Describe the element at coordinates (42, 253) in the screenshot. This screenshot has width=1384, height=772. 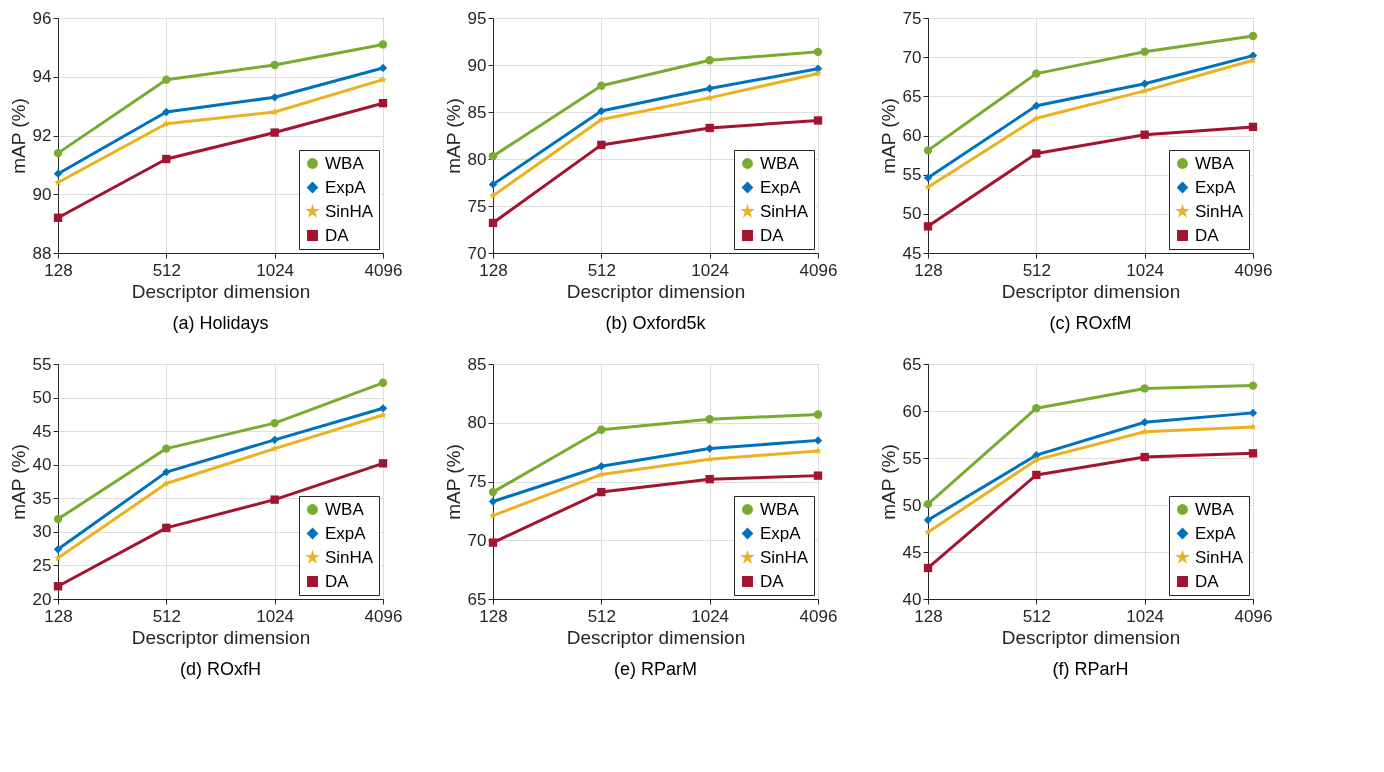
I see `y-tick-label: 88` at that location.